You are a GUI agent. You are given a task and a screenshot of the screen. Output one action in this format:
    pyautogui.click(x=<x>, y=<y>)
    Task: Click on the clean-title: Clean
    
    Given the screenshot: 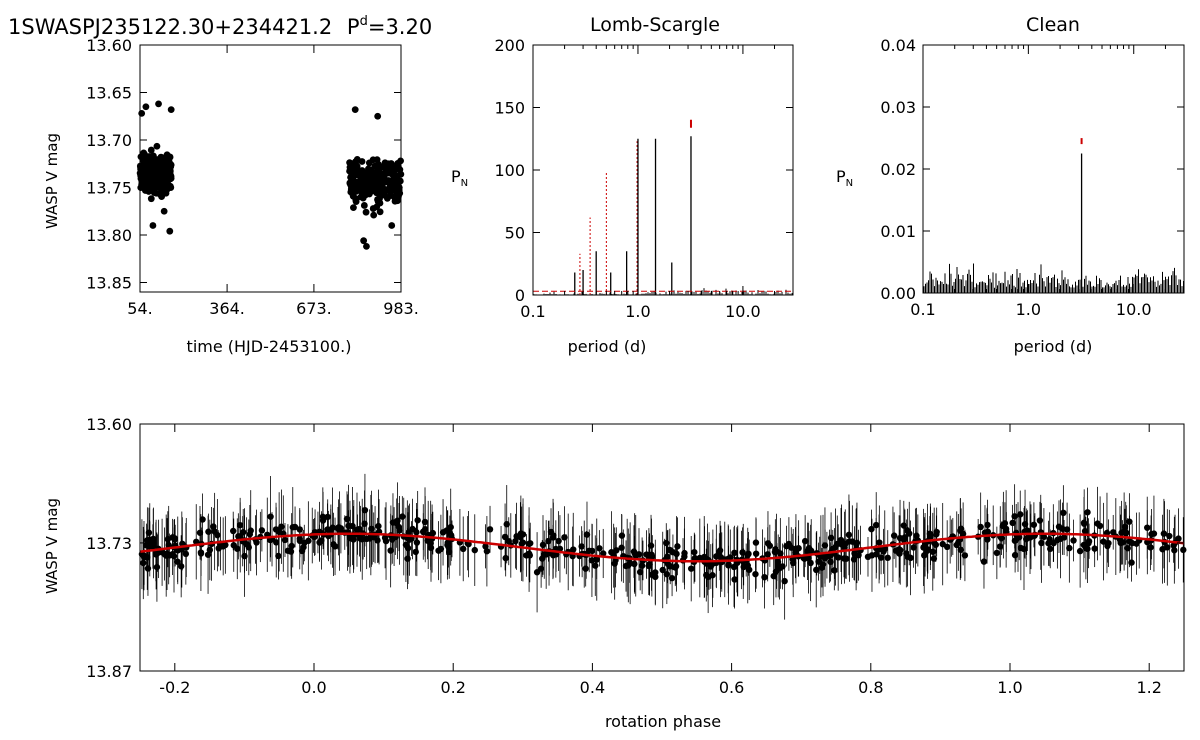 What is the action you would take?
    pyautogui.click(x=1053, y=25)
    